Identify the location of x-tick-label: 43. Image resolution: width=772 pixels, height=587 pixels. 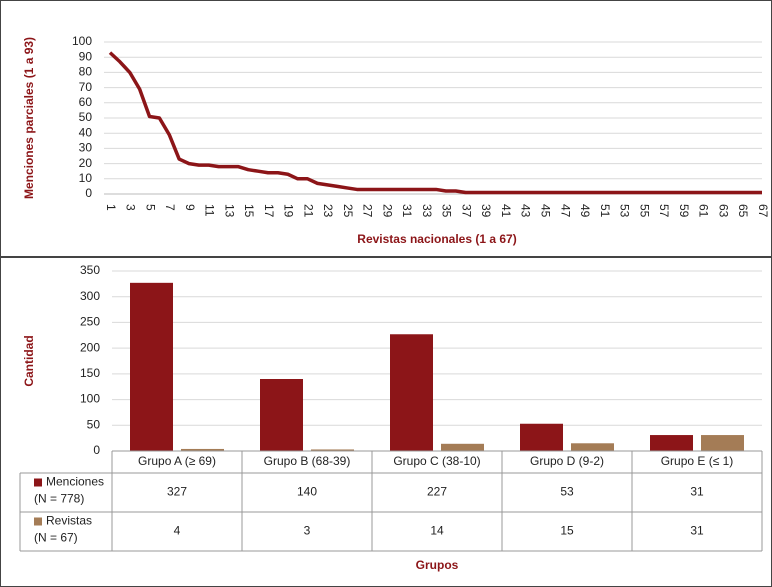
(526, 211).